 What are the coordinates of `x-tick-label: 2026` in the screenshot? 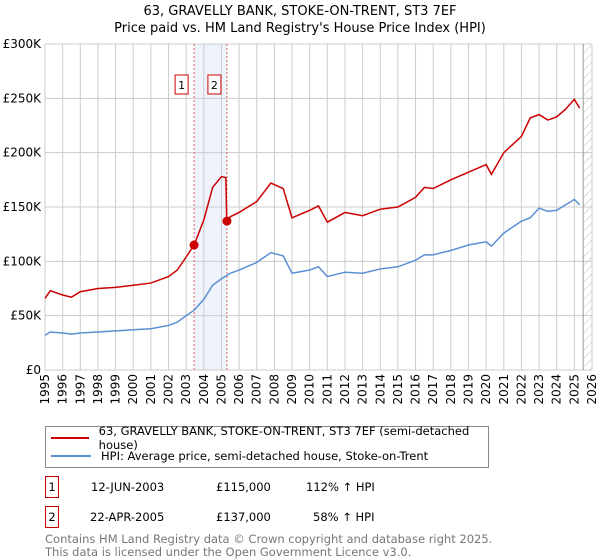 It's located at (592, 389).